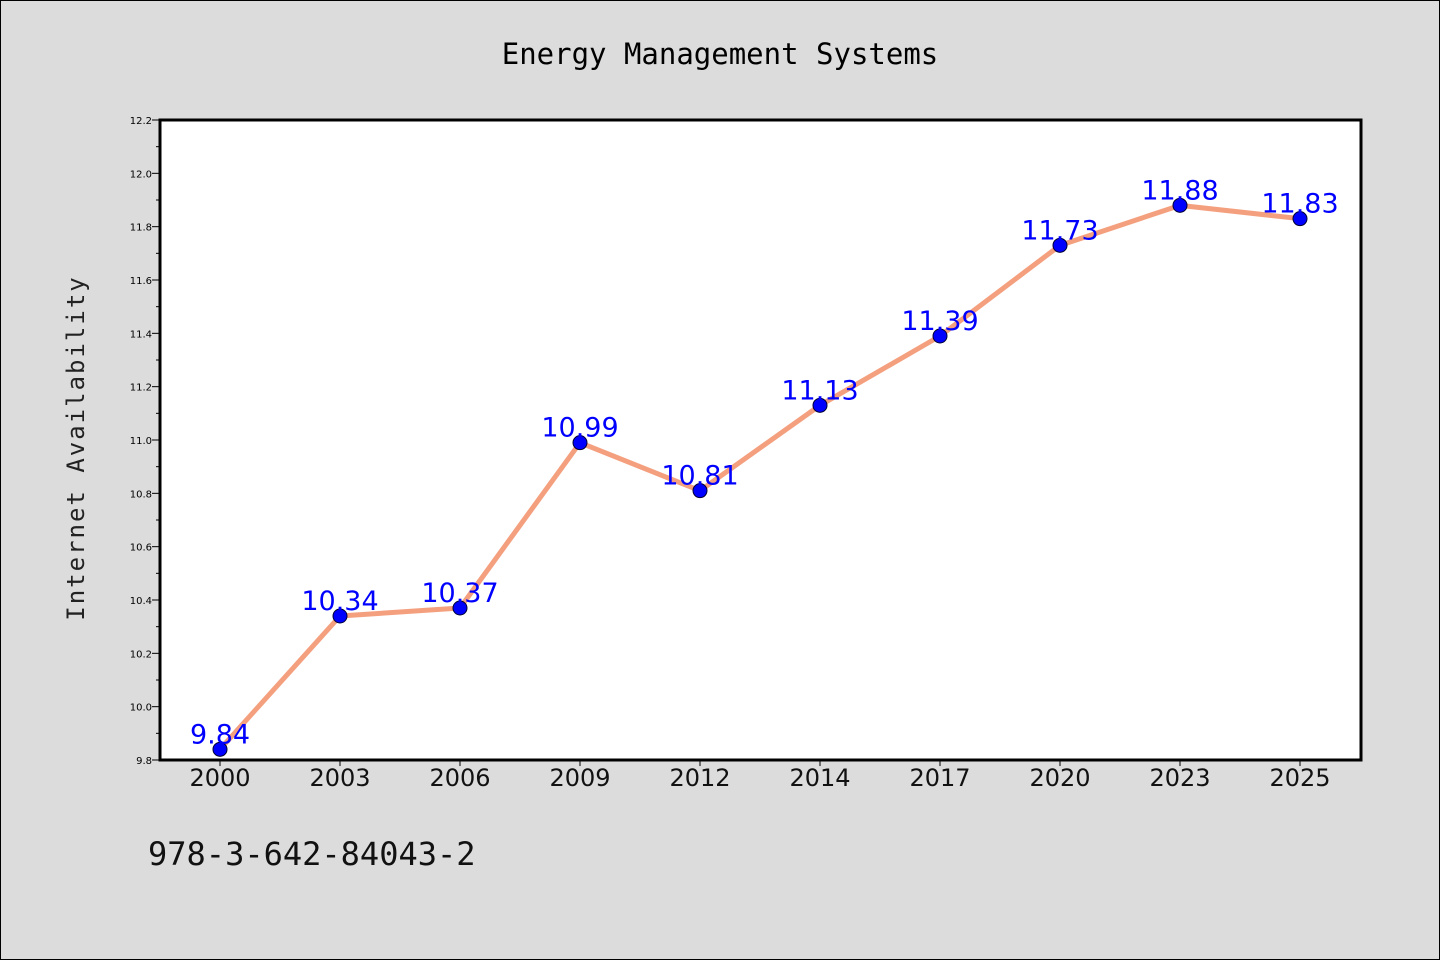 Image resolution: width=1440 pixels, height=960 pixels. What do you see at coordinates (1179, 778) in the screenshot?
I see `x-tick-label: 2023` at bounding box center [1179, 778].